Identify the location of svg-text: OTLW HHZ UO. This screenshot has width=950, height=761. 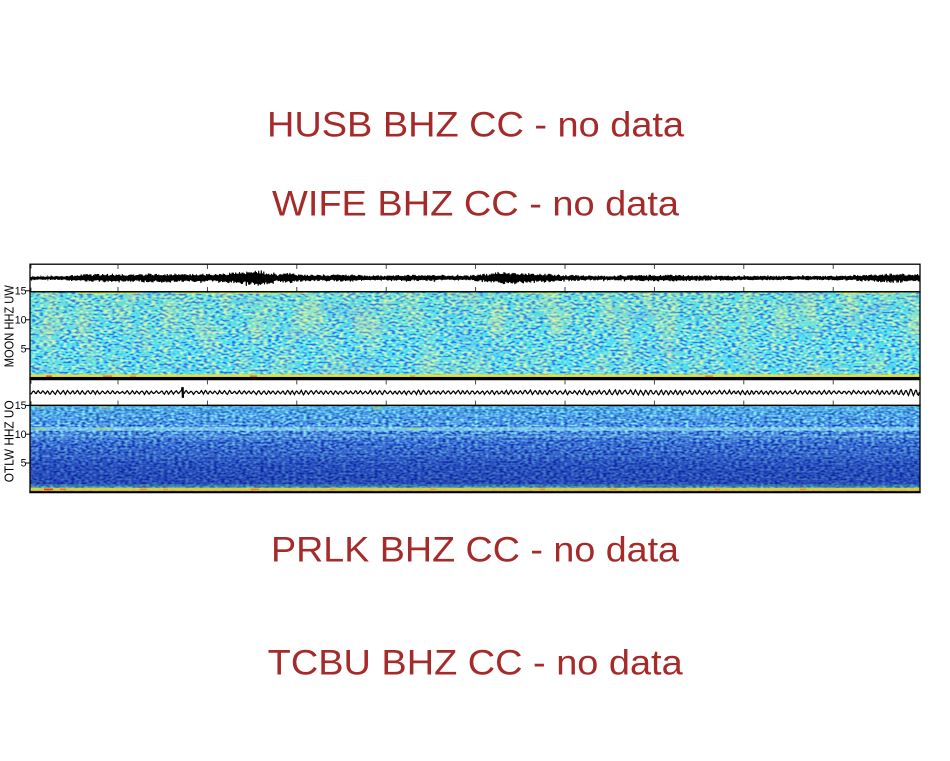
(9, 441).